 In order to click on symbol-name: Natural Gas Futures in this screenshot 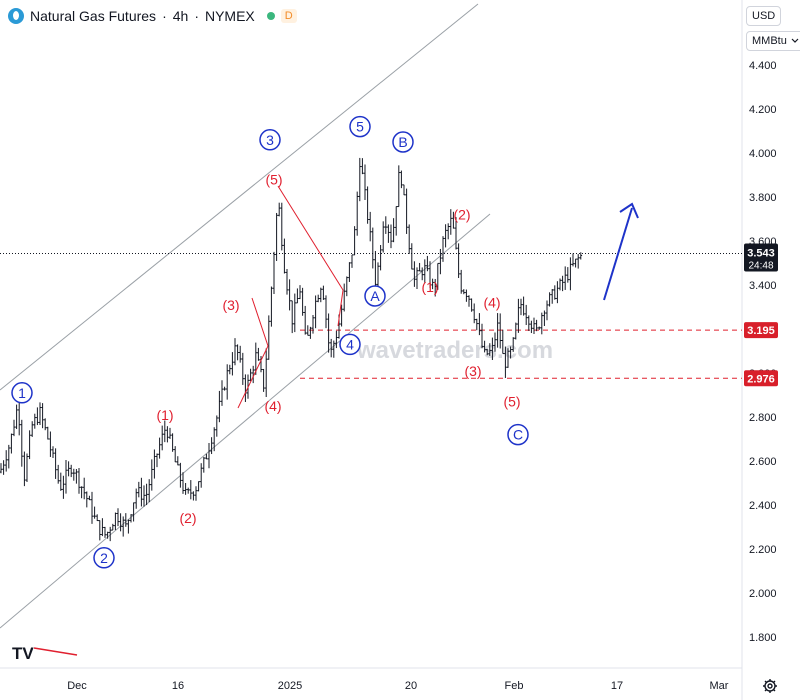, I will do `click(93, 16)`.